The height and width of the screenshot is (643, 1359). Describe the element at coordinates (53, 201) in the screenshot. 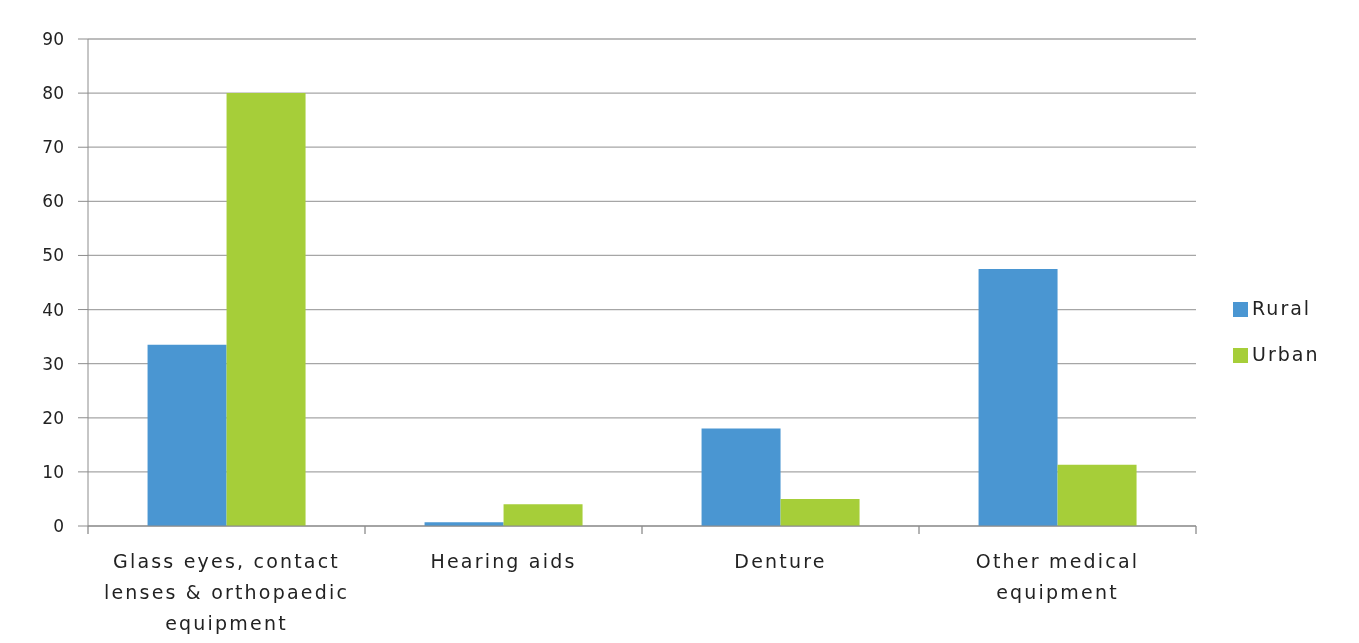

I see `y-tick-label: 60` at that location.